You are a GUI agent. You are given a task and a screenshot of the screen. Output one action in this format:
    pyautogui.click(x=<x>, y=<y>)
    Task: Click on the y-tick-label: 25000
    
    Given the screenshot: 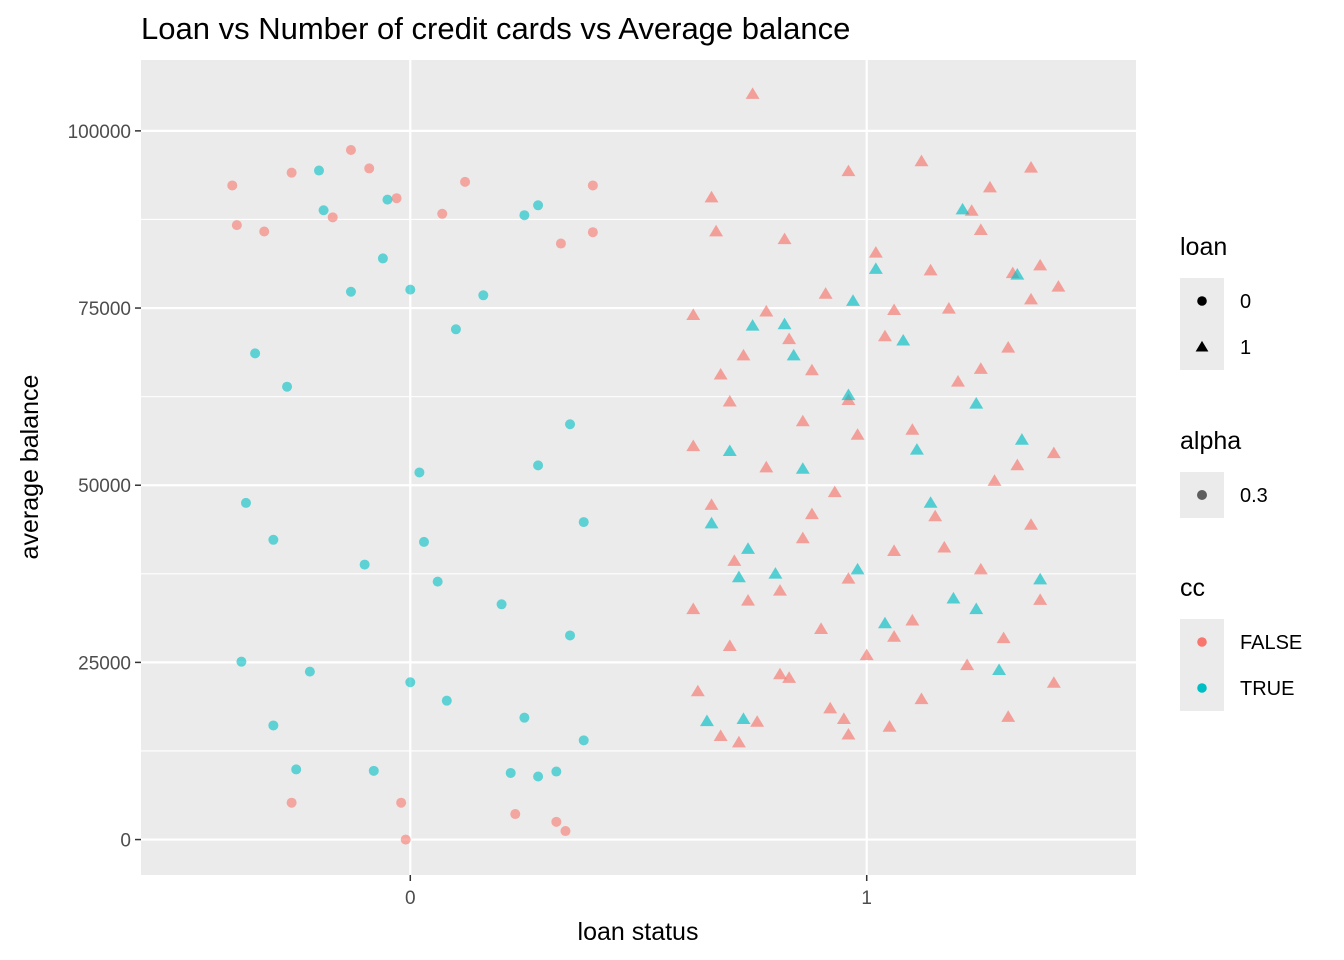 What is the action you would take?
    pyautogui.click(x=104, y=663)
    